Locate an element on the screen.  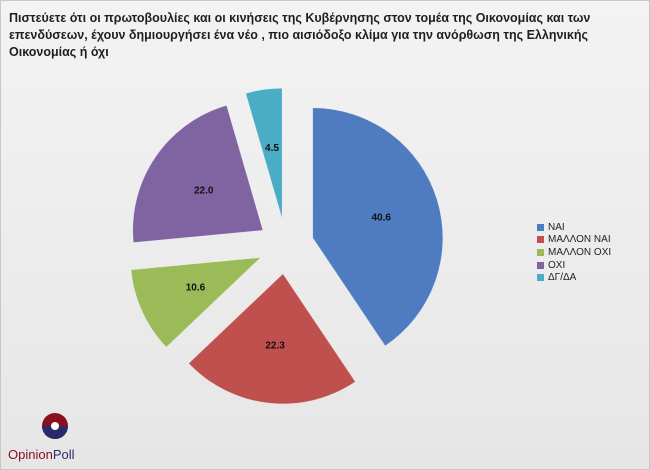
legend-item-1: ΜΑΛΛΟΝ ΝΑΙ is located at coordinates (574, 240).